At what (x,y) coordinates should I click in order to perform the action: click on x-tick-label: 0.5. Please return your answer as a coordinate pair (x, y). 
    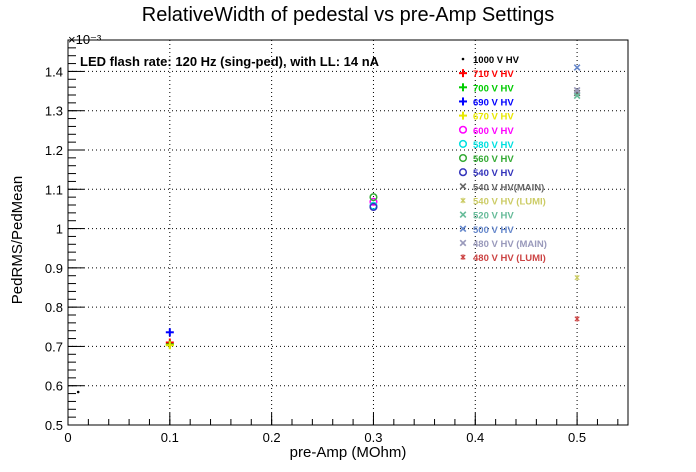
    Looking at the image, I should click on (577, 437).